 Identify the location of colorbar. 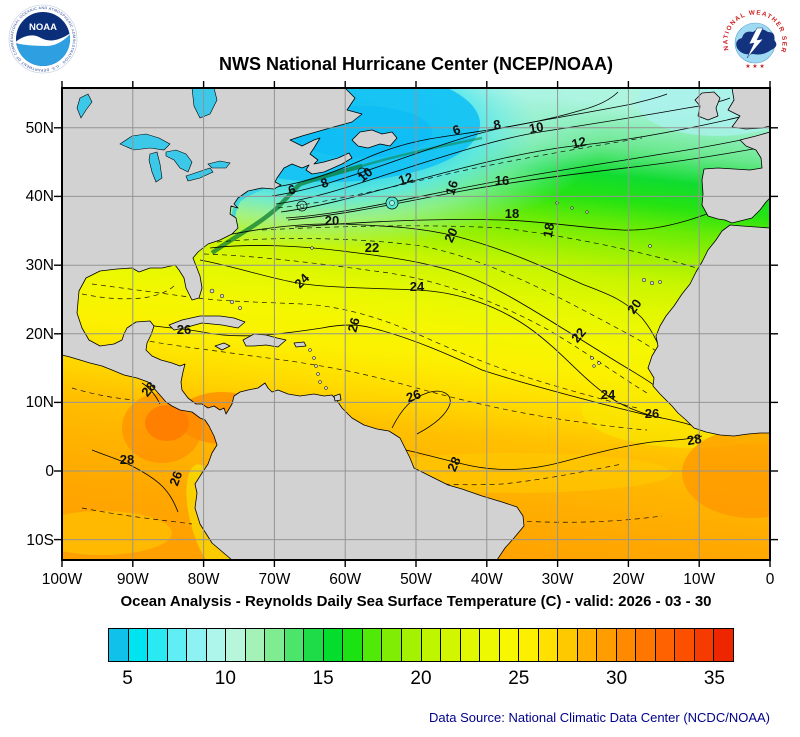
(421, 645).